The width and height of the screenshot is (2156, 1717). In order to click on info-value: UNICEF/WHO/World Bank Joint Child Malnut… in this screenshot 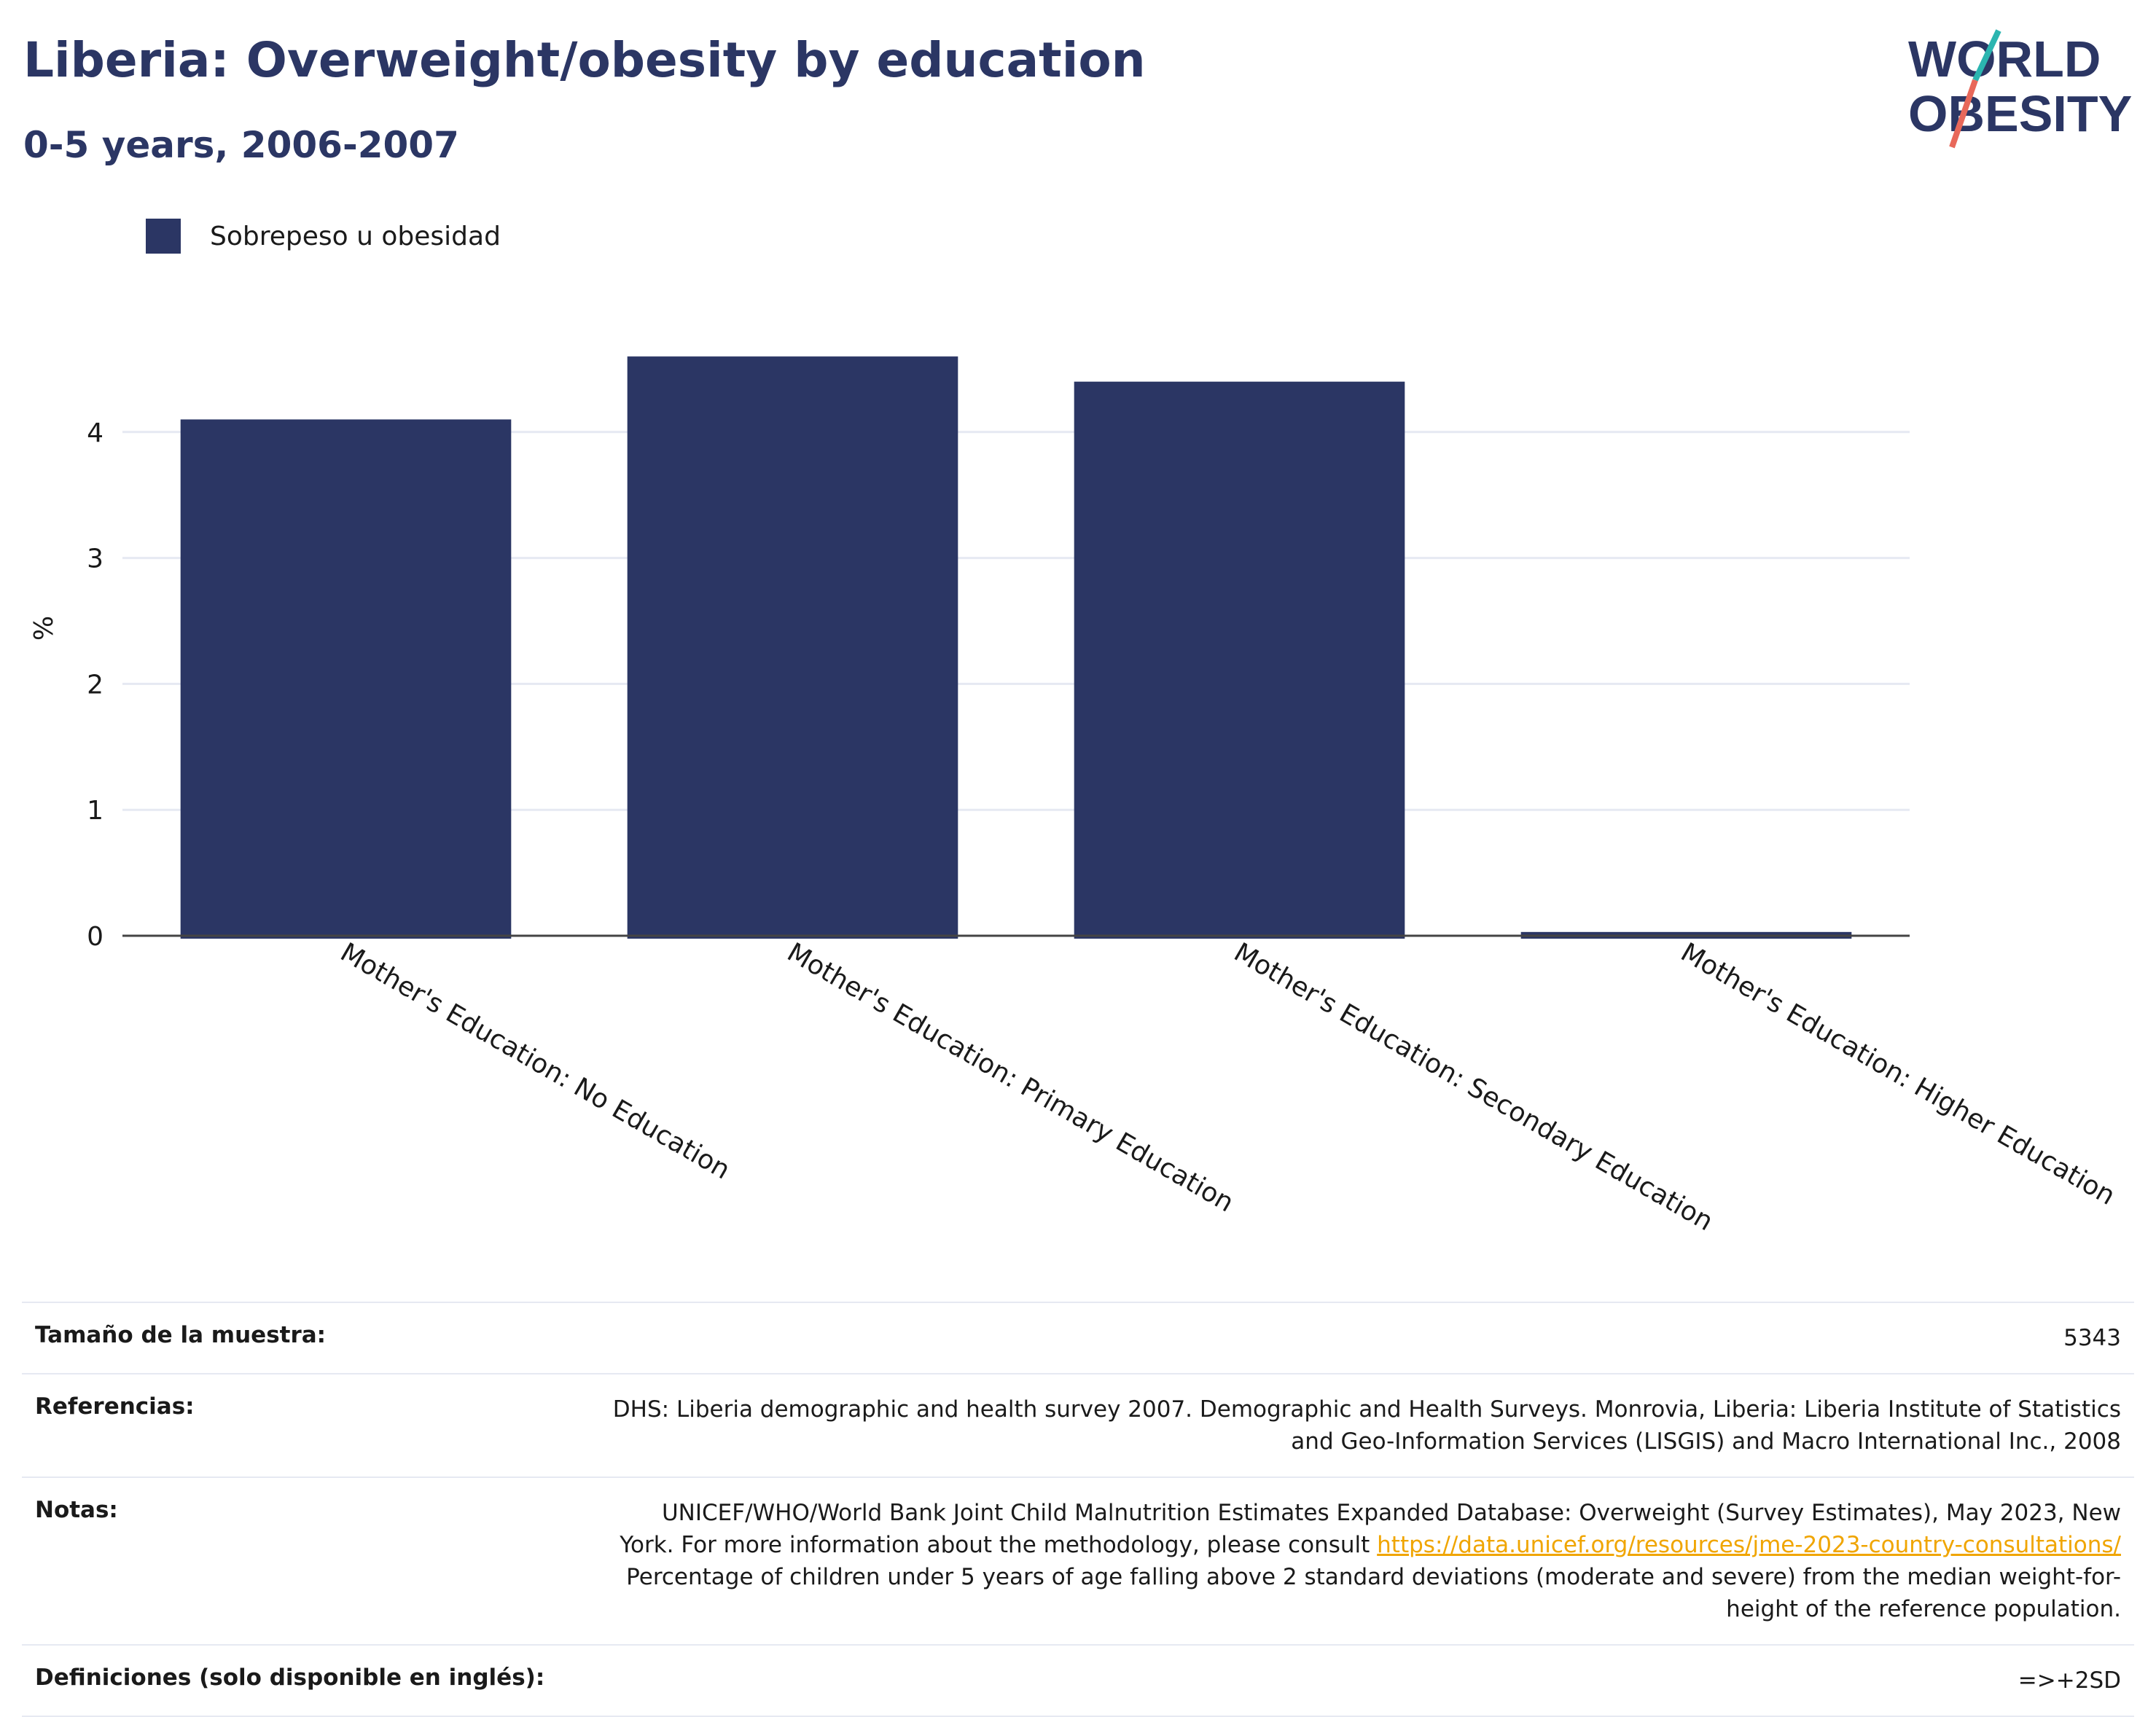, I will do `click(1134, 1561)`.